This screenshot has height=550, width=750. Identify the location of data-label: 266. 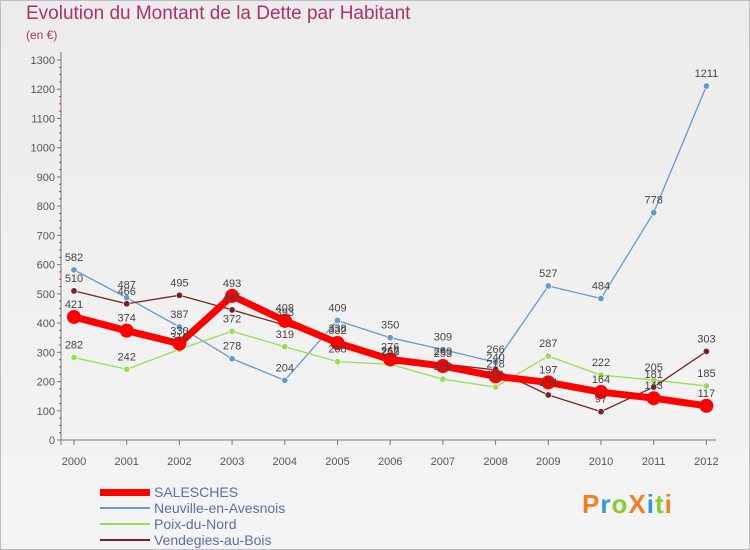
(495, 350).